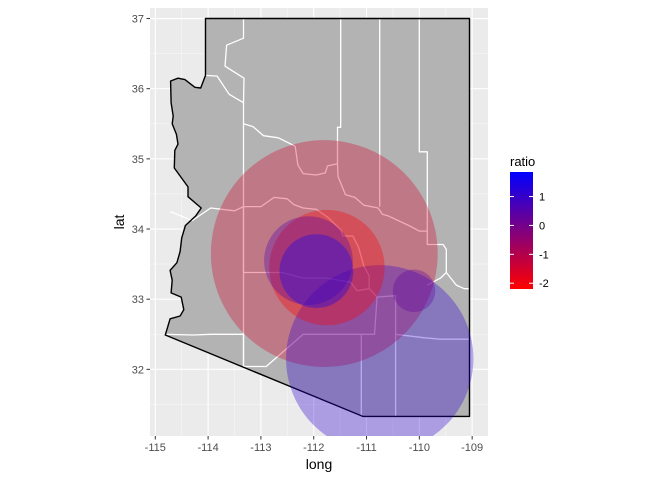  I want to click on color-legend: ratio 1 0 -1 -2, so click(529, 222).